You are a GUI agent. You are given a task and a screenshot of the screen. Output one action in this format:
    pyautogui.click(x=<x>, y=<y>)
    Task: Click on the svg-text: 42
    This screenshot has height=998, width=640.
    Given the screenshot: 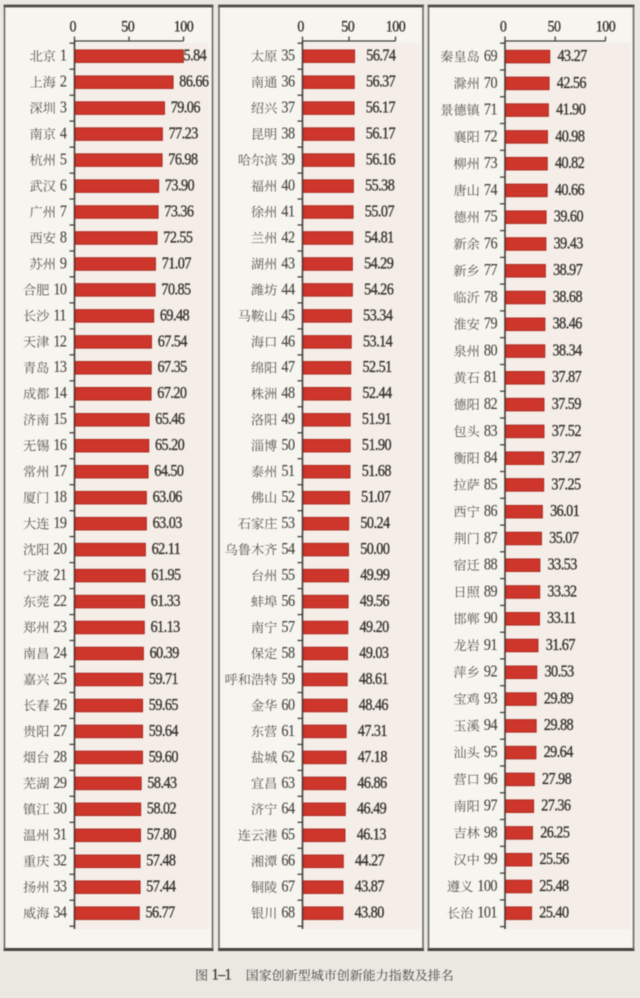 What is the action you would take?
    pyautogui.click(x=287, y=237)
    